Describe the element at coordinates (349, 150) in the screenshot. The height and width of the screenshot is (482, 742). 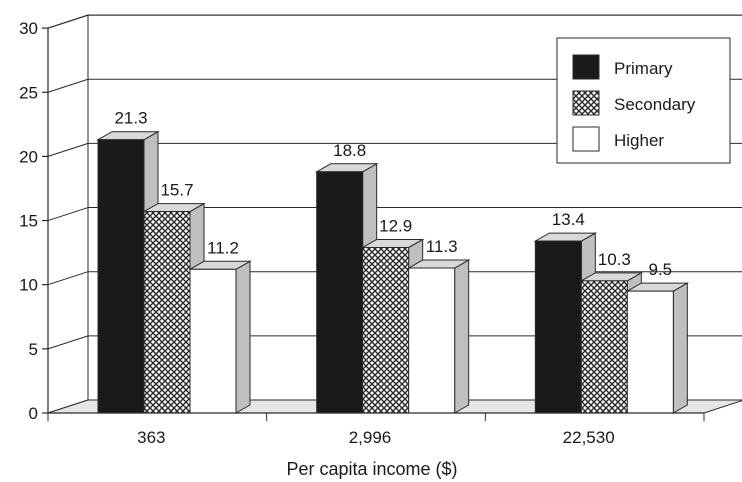
I see `data-label: 18.8` at that location.